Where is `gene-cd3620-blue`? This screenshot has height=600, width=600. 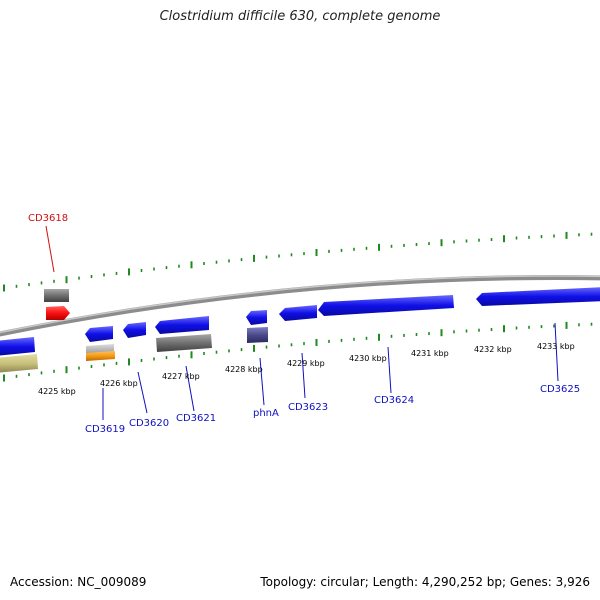 gene-cd3620-blue is located at coordinates (134, 330).